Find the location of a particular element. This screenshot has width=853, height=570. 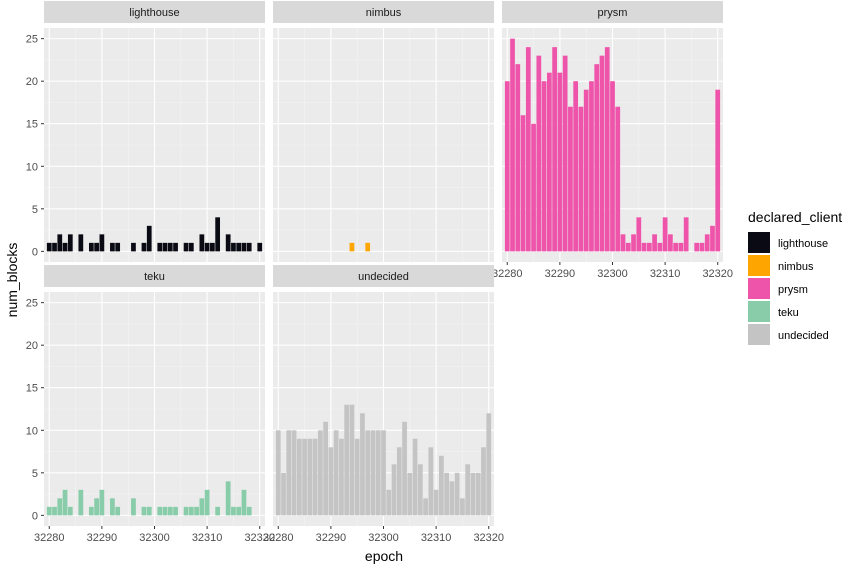

y-tick-label: 10 is located at coordinates (32, 167).